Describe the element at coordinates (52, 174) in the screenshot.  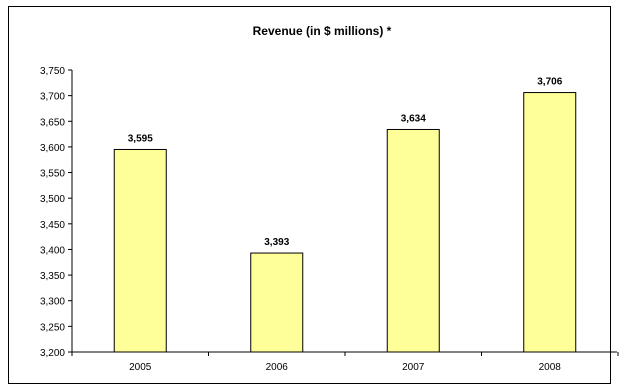
I see `y-tick-label: 3,550` at that location.